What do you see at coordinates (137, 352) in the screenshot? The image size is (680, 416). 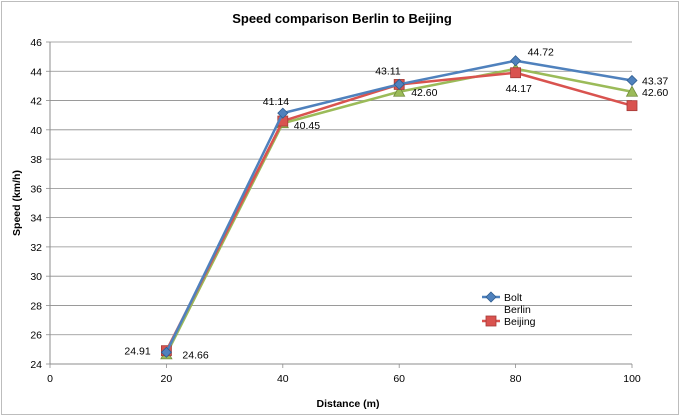 I see `data-label-beijing: 24.91` at bounding box center [137, 352].